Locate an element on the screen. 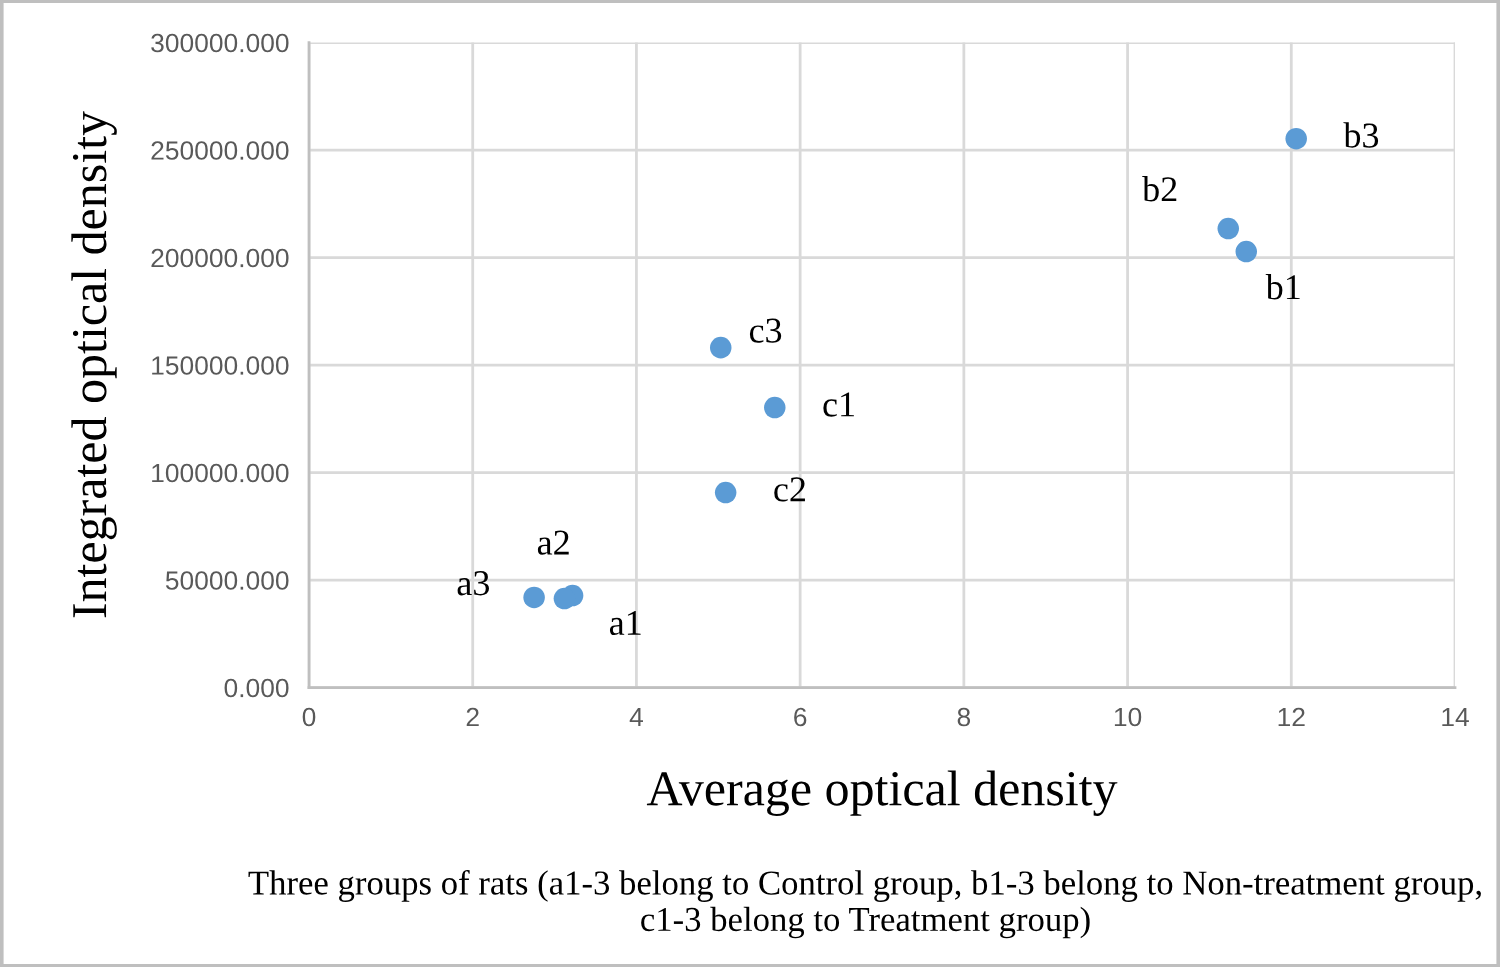 The height and width of the screenshot is (967, 1500). annotation: b2 is located at coordinates (1159, 189).